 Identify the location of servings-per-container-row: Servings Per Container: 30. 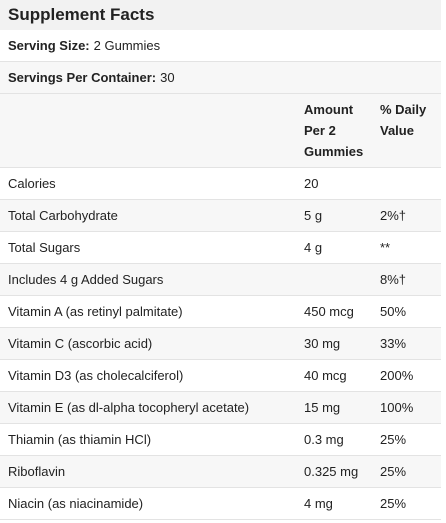
(220, 78).